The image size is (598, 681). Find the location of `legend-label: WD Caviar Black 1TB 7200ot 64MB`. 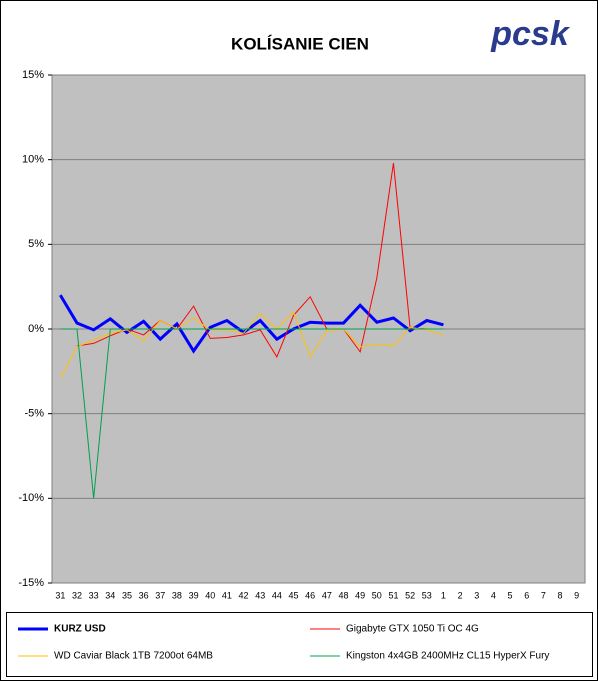

legend-label: WD Caviar Black 1TB 7200ot 64MB is located at coordinates (133, 656).